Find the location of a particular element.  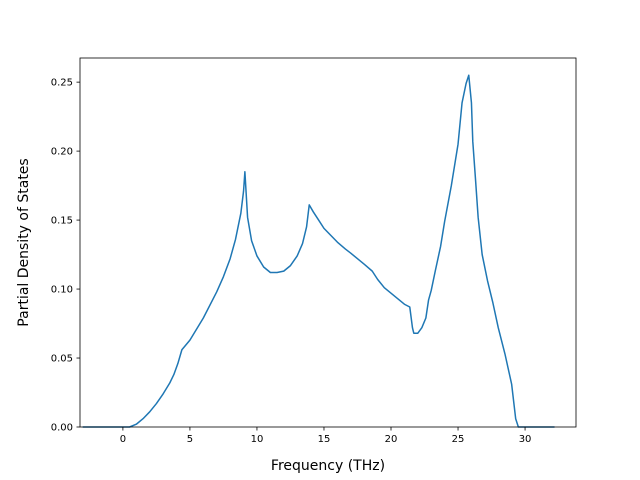

y-tick-label: 0.20 is located at coordinates (62, 152).